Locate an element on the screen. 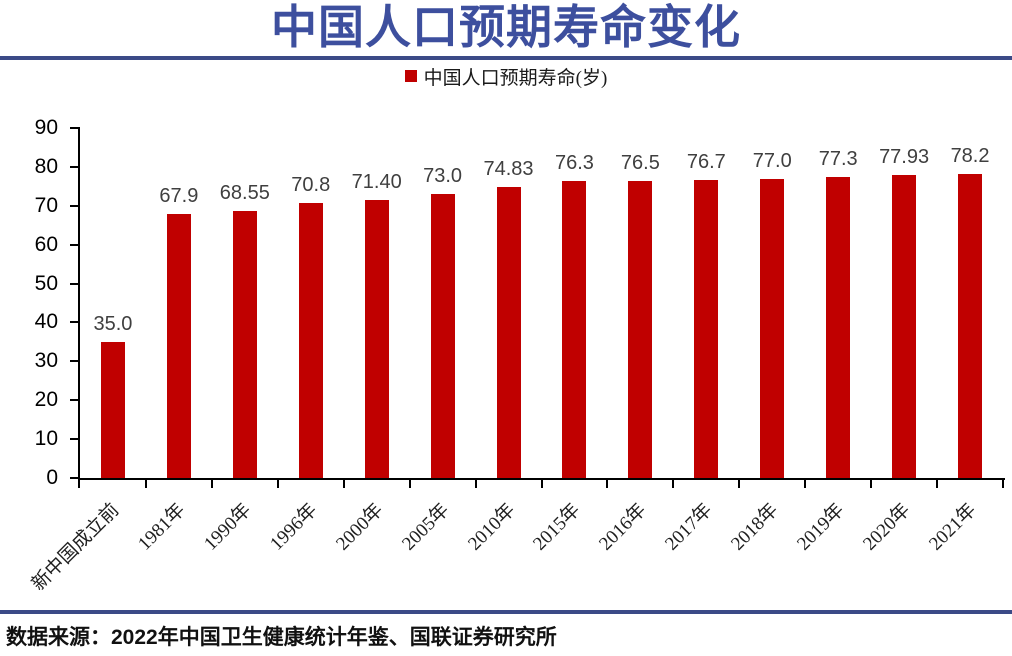  x-axis-category-label: 2017年 is located at coordinates (689, 527).